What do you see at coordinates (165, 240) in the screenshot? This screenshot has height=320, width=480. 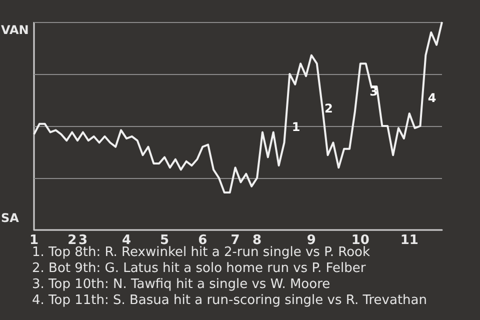 I see `x-tick-label: 5` at bounding box center [165, 240].